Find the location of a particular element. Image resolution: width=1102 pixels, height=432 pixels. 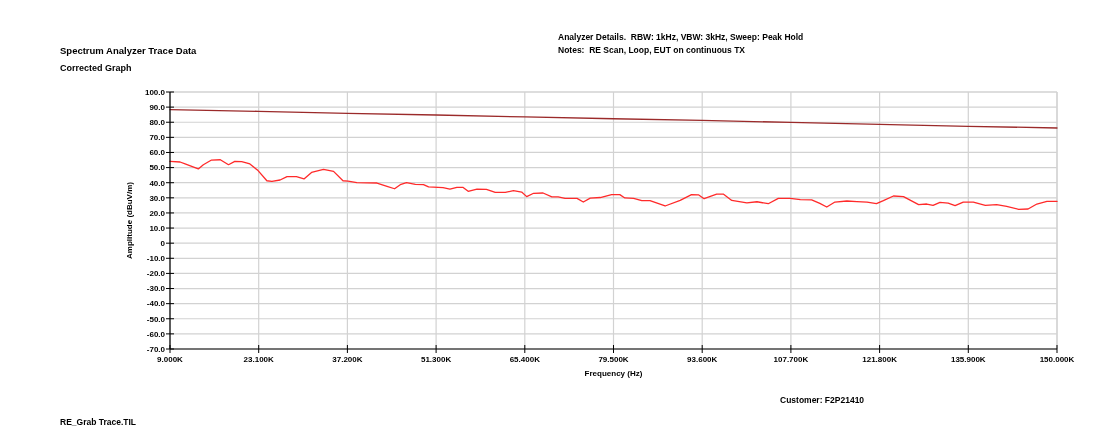

y-tick-label: 80.0 is located at coordinates (157, 123).